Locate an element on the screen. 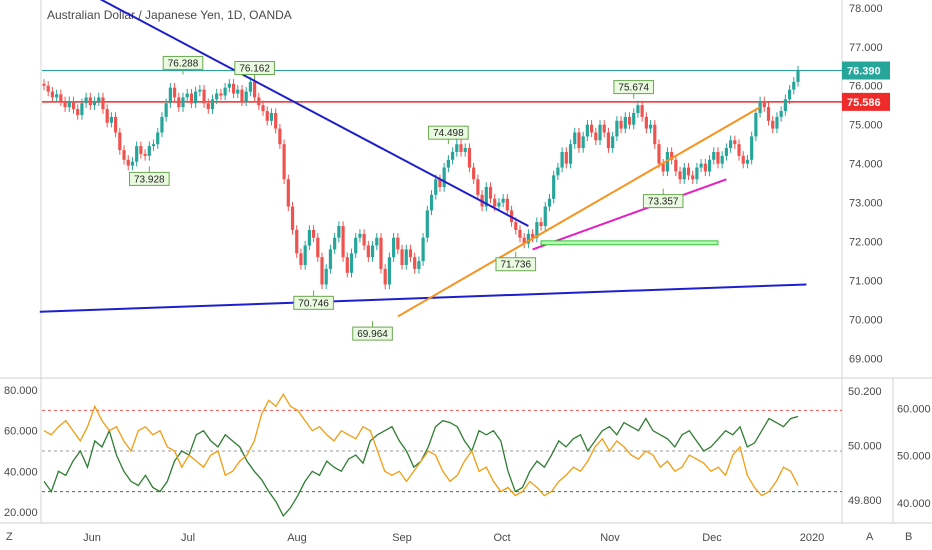 This screenshot has height=550, width=932. time-axis-tick: Aug is located at coordinates (297, 538).